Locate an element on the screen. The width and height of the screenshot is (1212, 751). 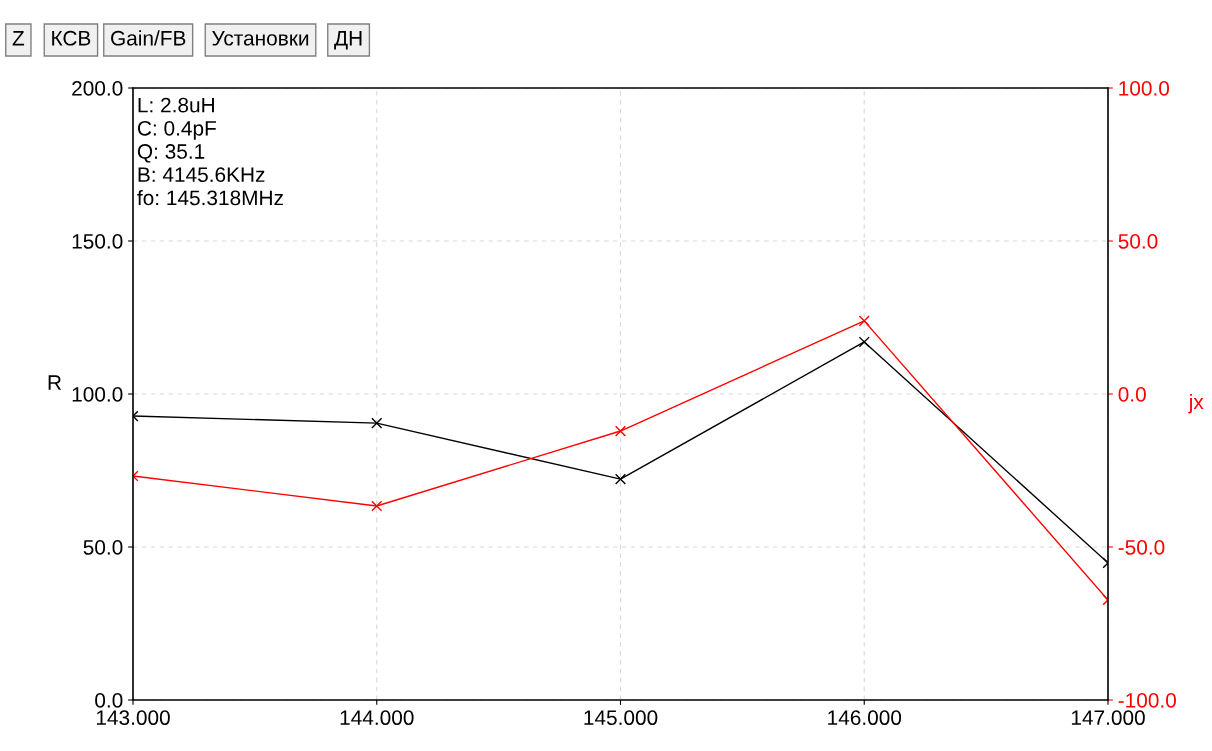
y2-tick-label: 100.0 is located at coordinates (1144, 88).